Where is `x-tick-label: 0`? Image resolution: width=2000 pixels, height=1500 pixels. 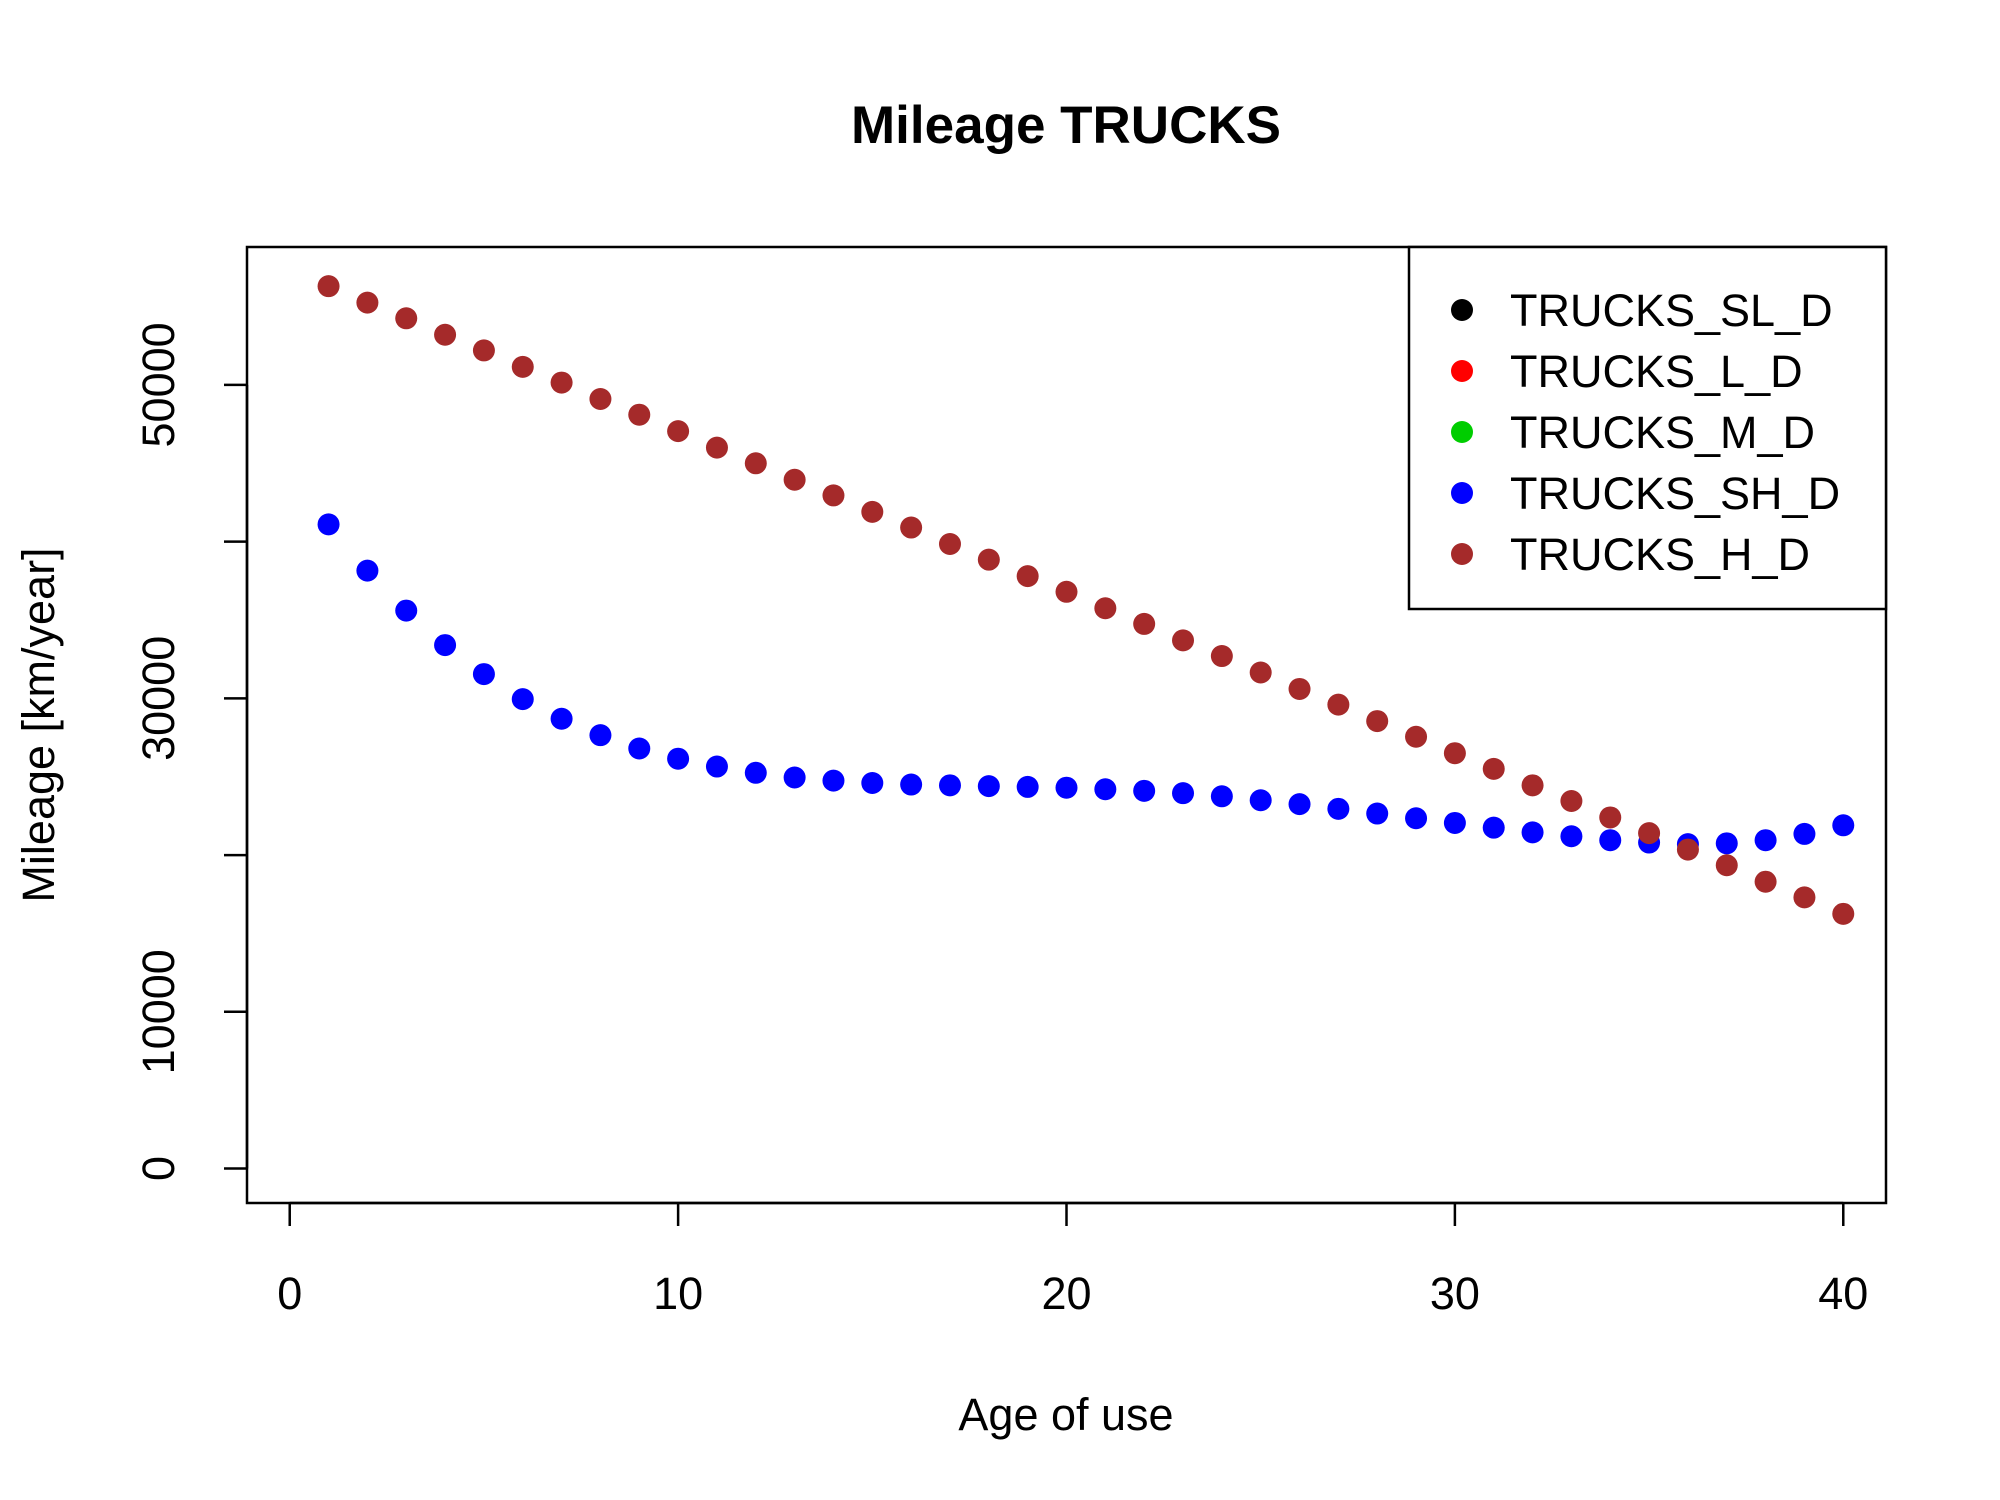 x-tick-label: 0 is located at coordinates (289, 1293).